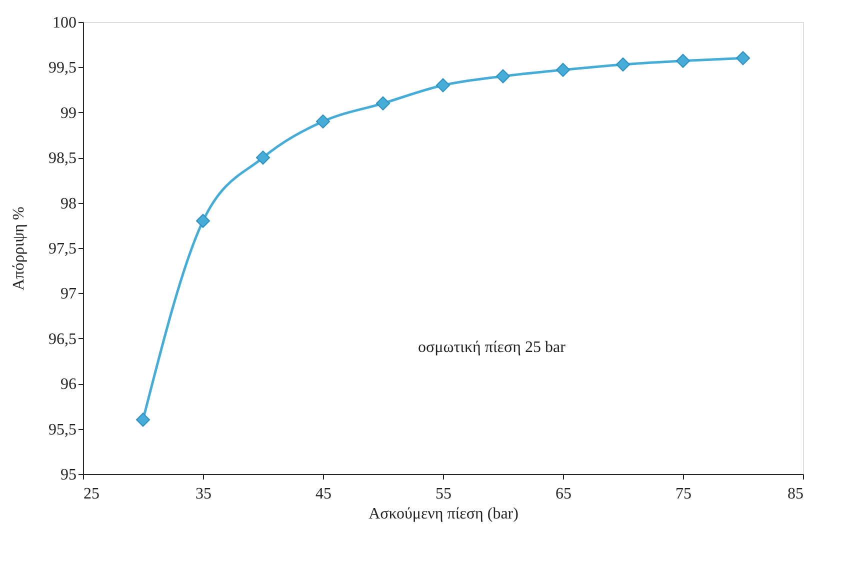 This screenshot has width=861, height=578. I want to click on x-tick-label: 85, so click(796, 494).